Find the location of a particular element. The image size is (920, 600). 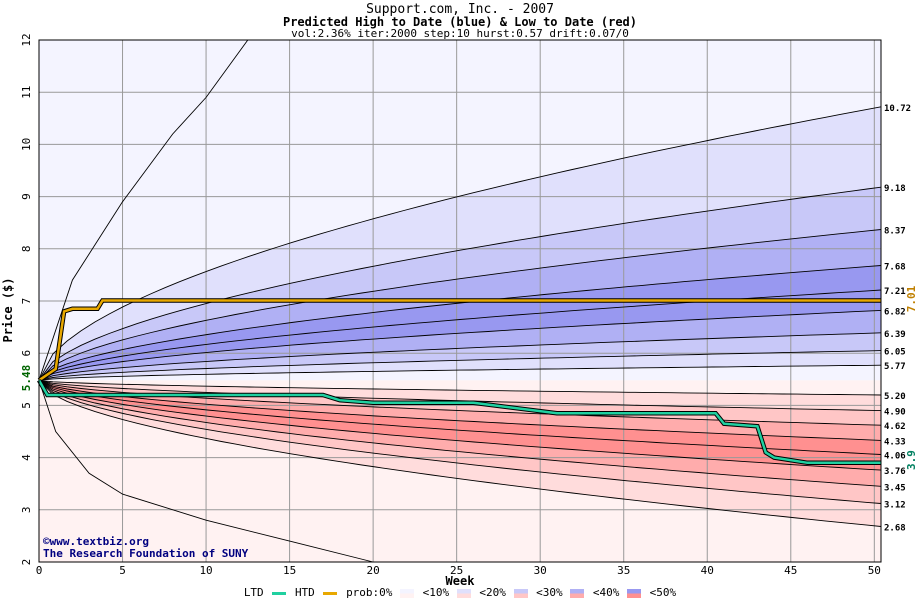

quantile-end-label: 8.37 is located at coordinates (895, 231).